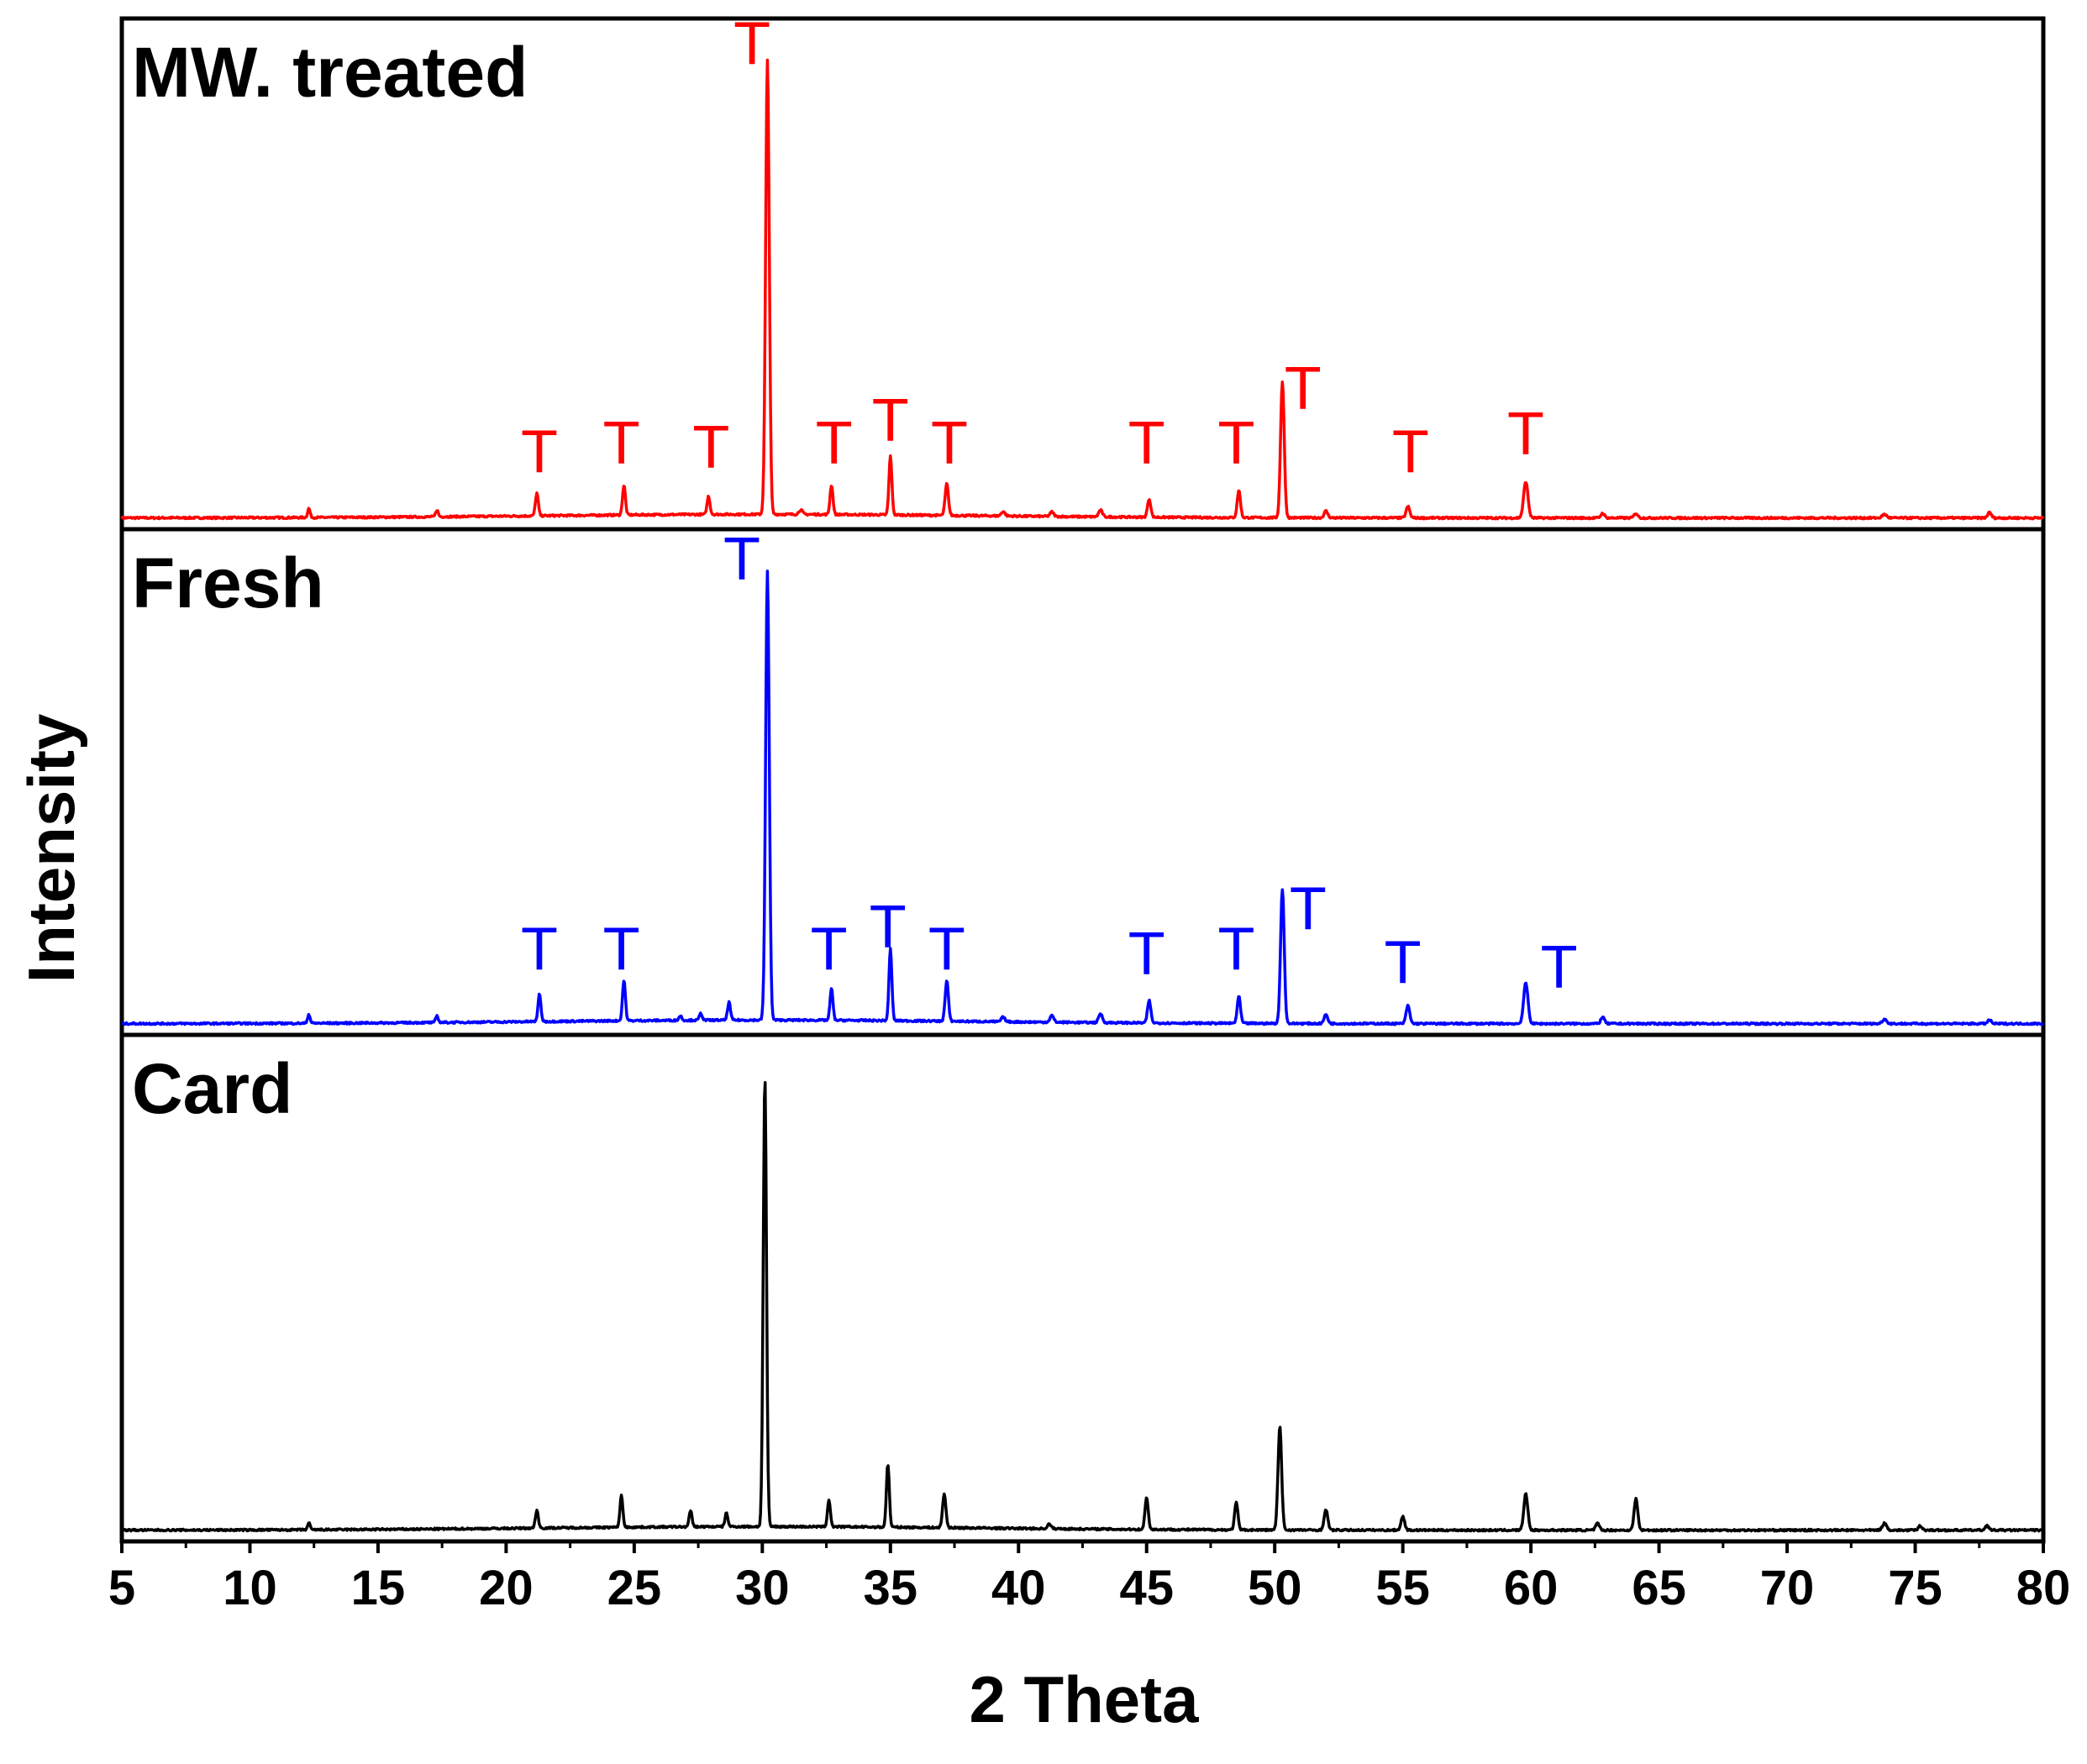 This screenshot has height=1764, width=2087. Describe the element at coordinates (621, 443) in the screenshot. I see `peak-marker-1-2: T` at that location.